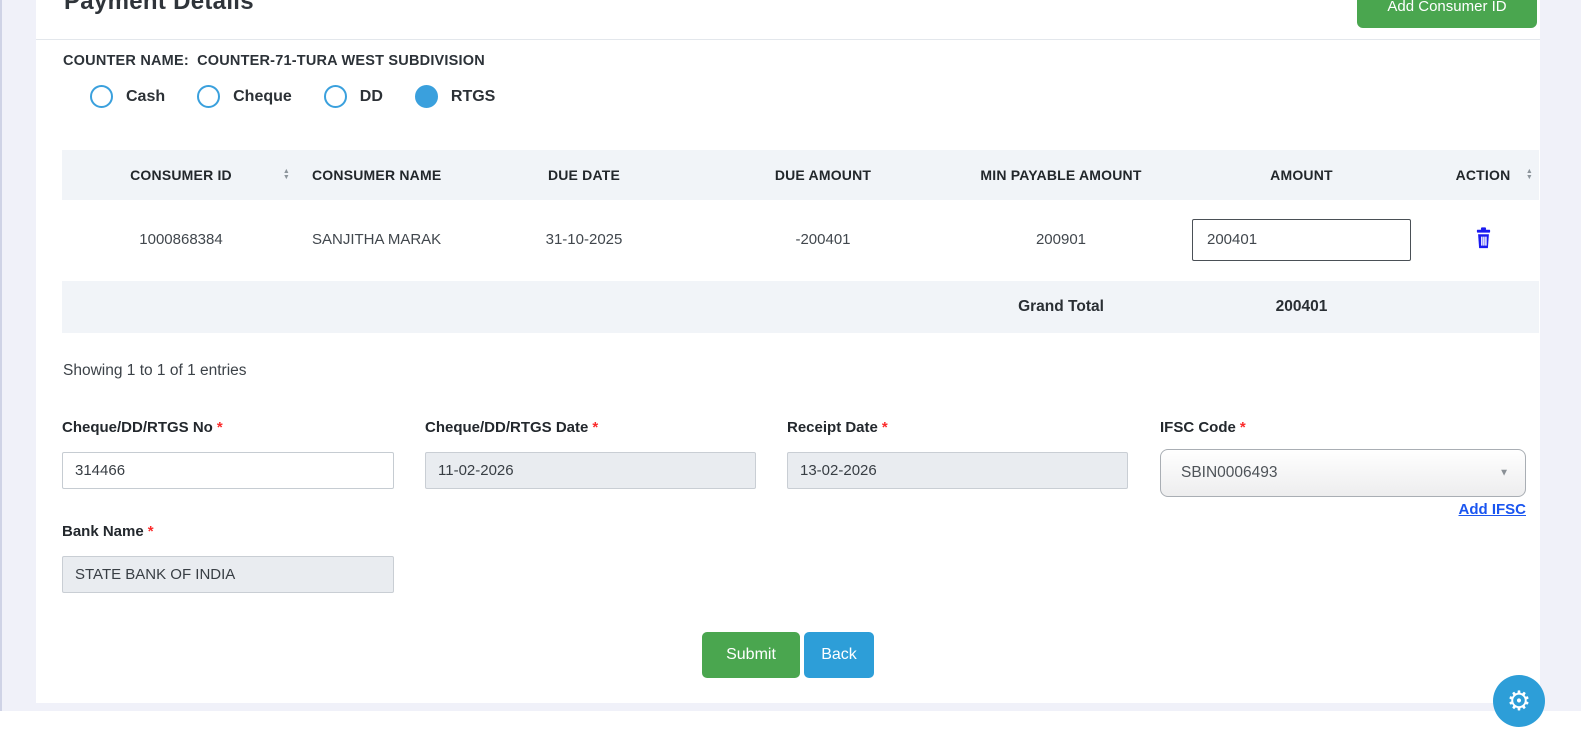  What do you see at coordinates (839, 655) in the screenshot?
I see `back-button: Back` at bounding box center [839, 655].